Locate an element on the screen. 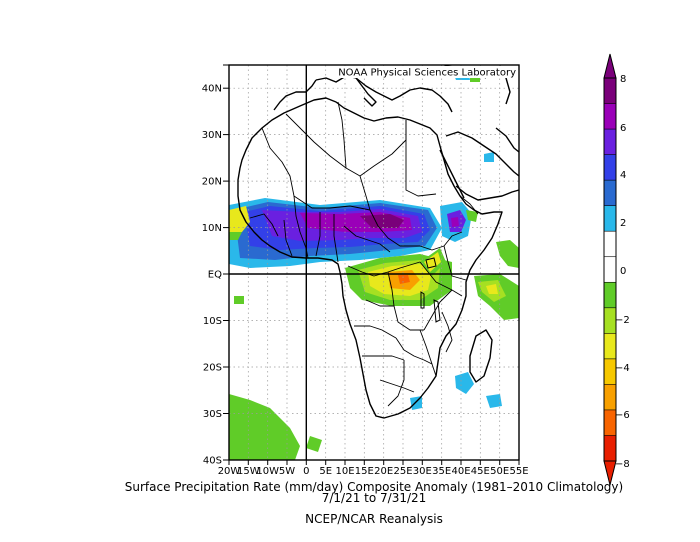 This screenshot has width=700, height=542. y-tick-label: 30S is located at coordinates (212, 414).